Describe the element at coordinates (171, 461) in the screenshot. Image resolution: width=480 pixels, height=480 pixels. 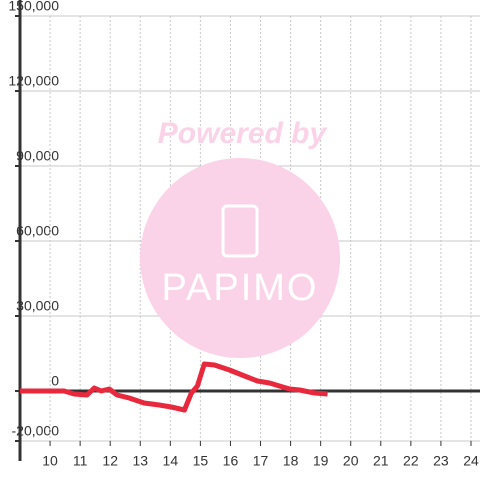
I see `x-tick-label: 14` at that location.